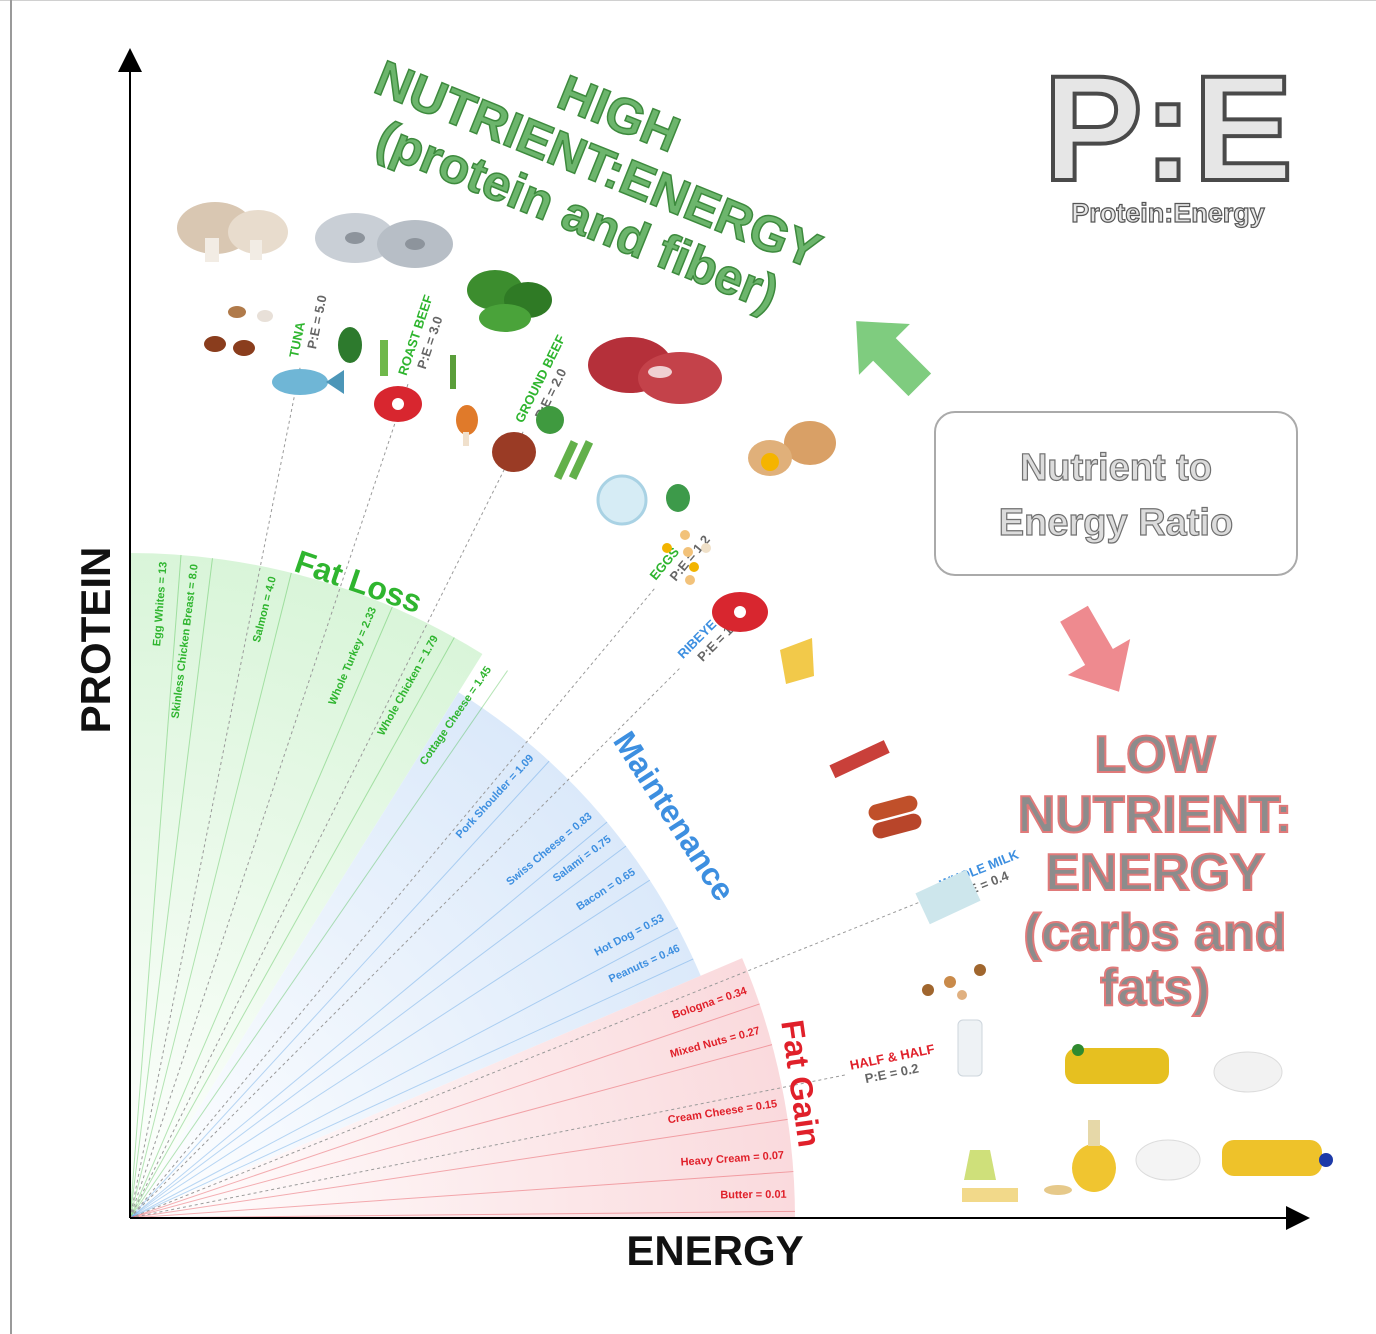 Image resolution: width=1376 pixels, height=1334 pixels. Describe the element at coordinates (1155, 988) in the screenshot. I see `low-line-5: fats)` at that location.